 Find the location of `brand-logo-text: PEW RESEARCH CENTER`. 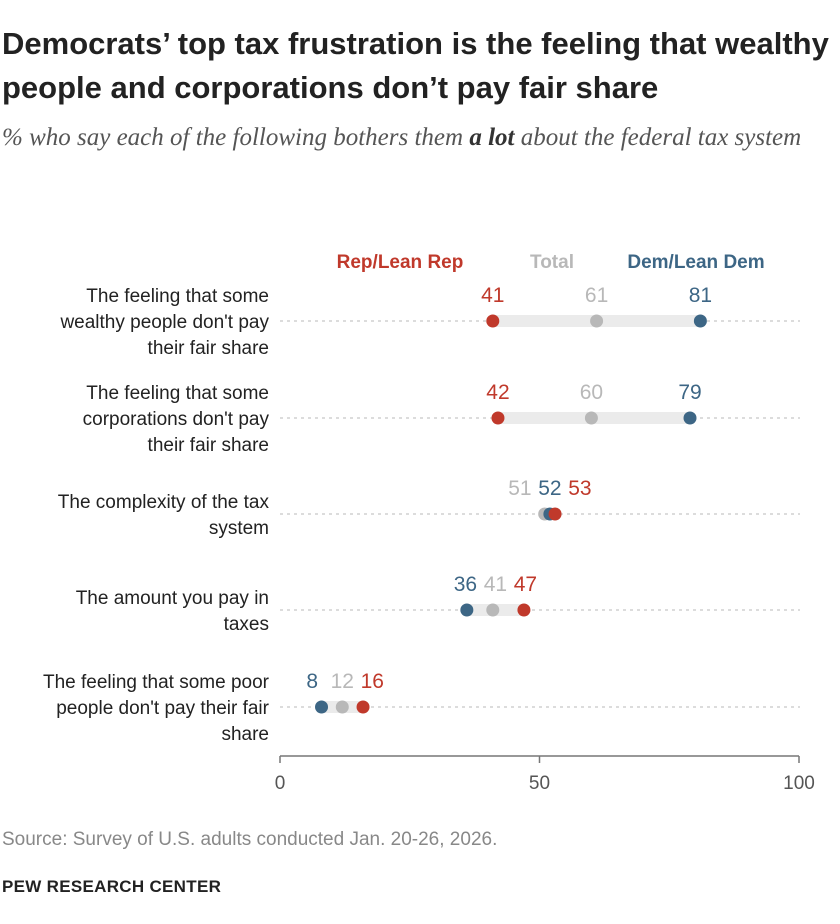

brand-logo-text: PEW RESEARCH CENTER is located at coordinates (112, 886).